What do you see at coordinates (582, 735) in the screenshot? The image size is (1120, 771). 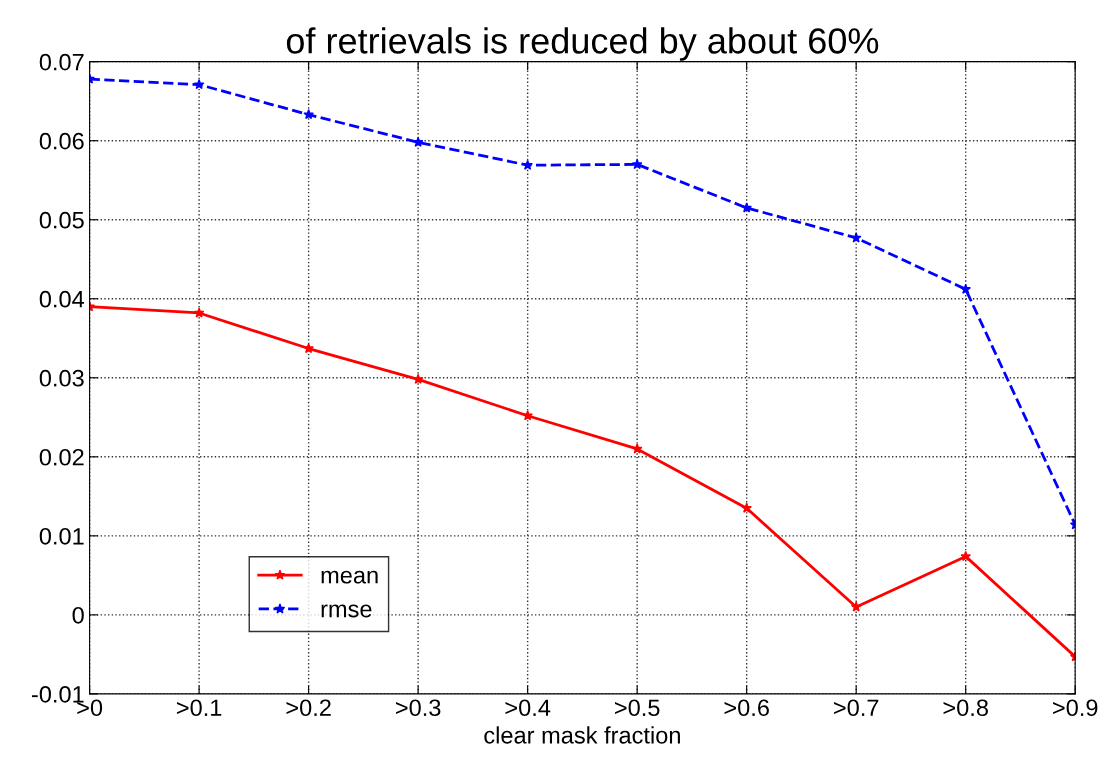 I see `x-axis-title: clear mask fraction` at bounding box center [582, 735].